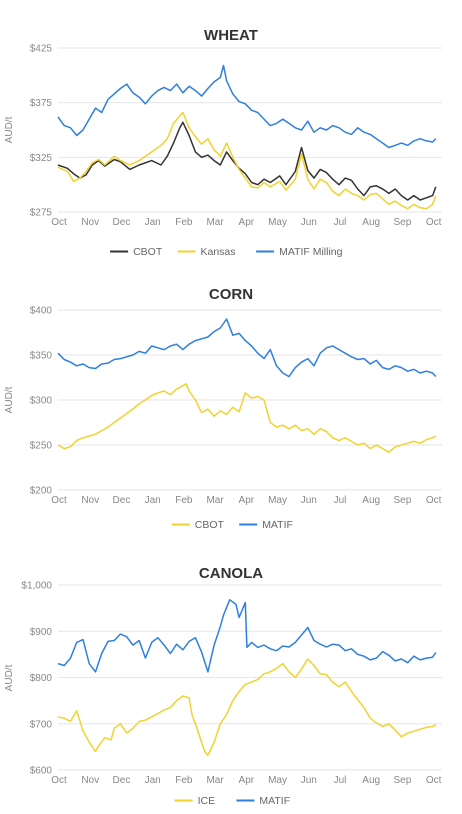  I want to click on canola-chart-title: CANOLA, so click(231, 573).